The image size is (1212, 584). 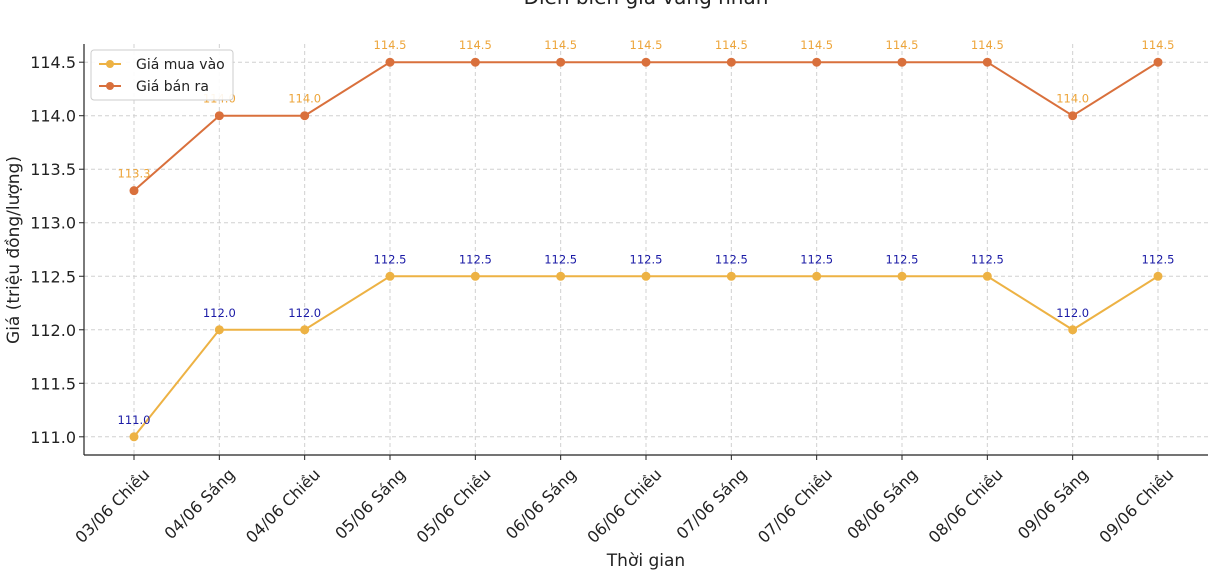 What do you see at coordinates (646, 4) in the screenshot?
I see `chart-title: Diễn biến giá vàng nhẫn` at bounding box center [646, 4].